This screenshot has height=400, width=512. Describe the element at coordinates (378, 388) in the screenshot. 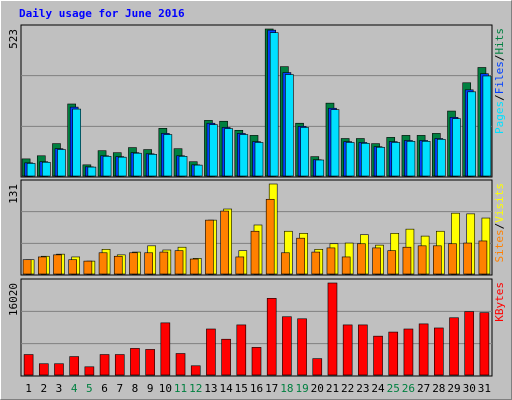

I see `x-tick-label: 24` at that location.